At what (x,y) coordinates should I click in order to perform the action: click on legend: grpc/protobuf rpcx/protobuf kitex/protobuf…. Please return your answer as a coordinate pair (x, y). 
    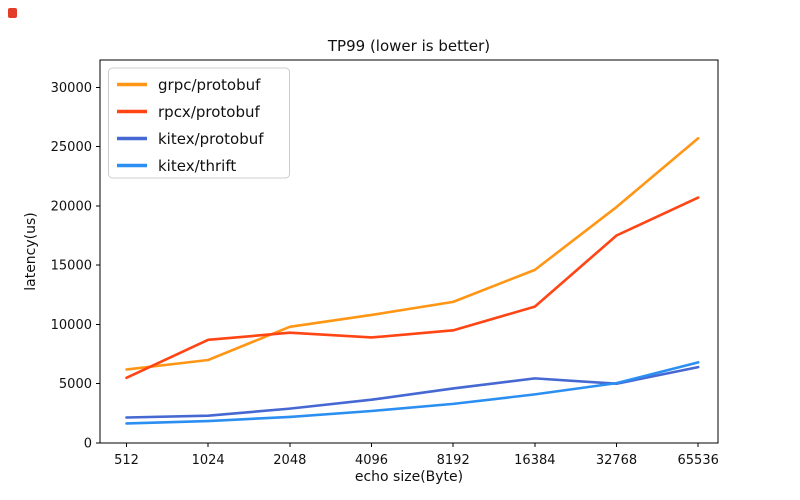
    Looking at the image, I should click on (199, 123).